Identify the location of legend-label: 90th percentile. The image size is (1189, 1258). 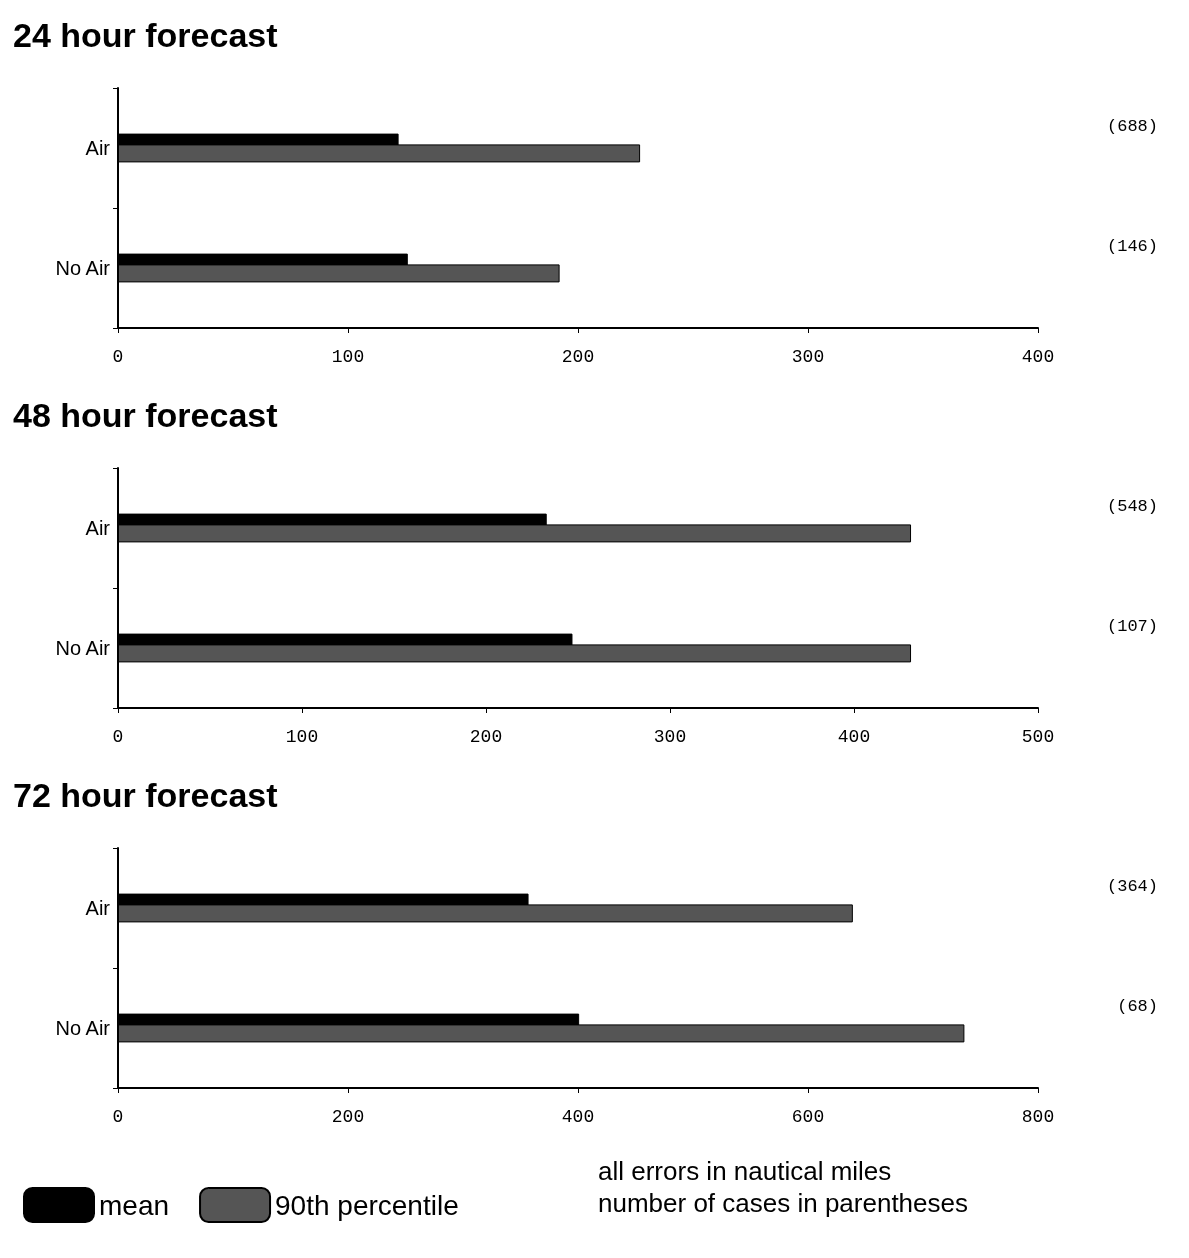
(367, 1205).